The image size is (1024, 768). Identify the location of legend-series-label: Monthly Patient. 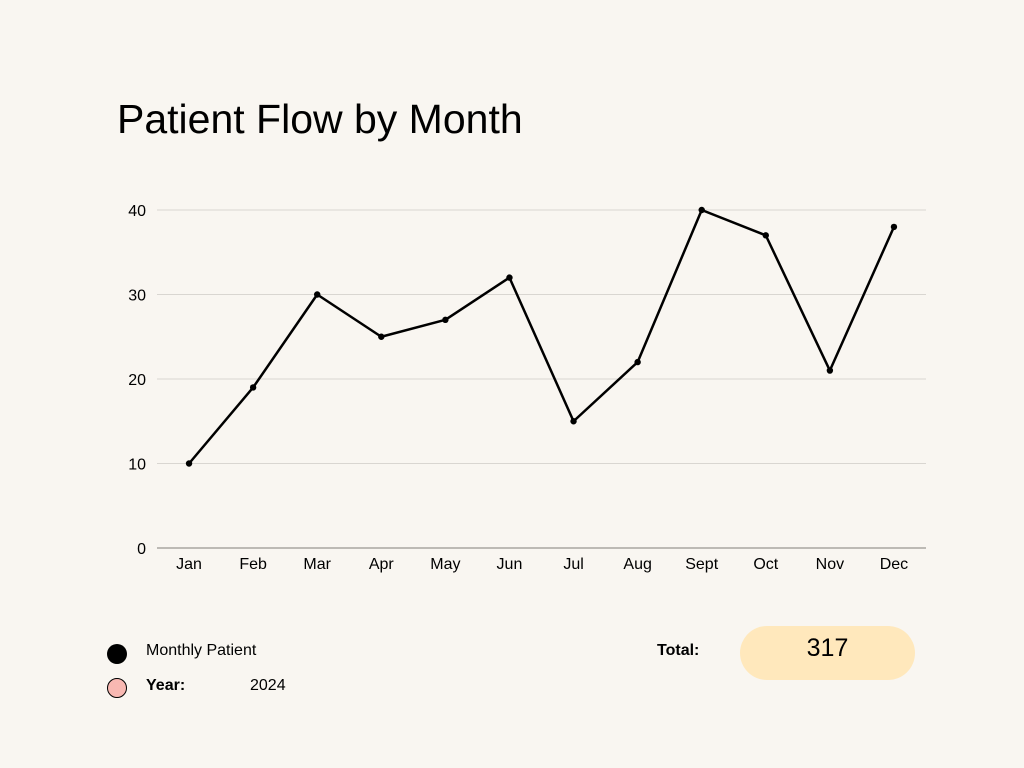
(201, 650).